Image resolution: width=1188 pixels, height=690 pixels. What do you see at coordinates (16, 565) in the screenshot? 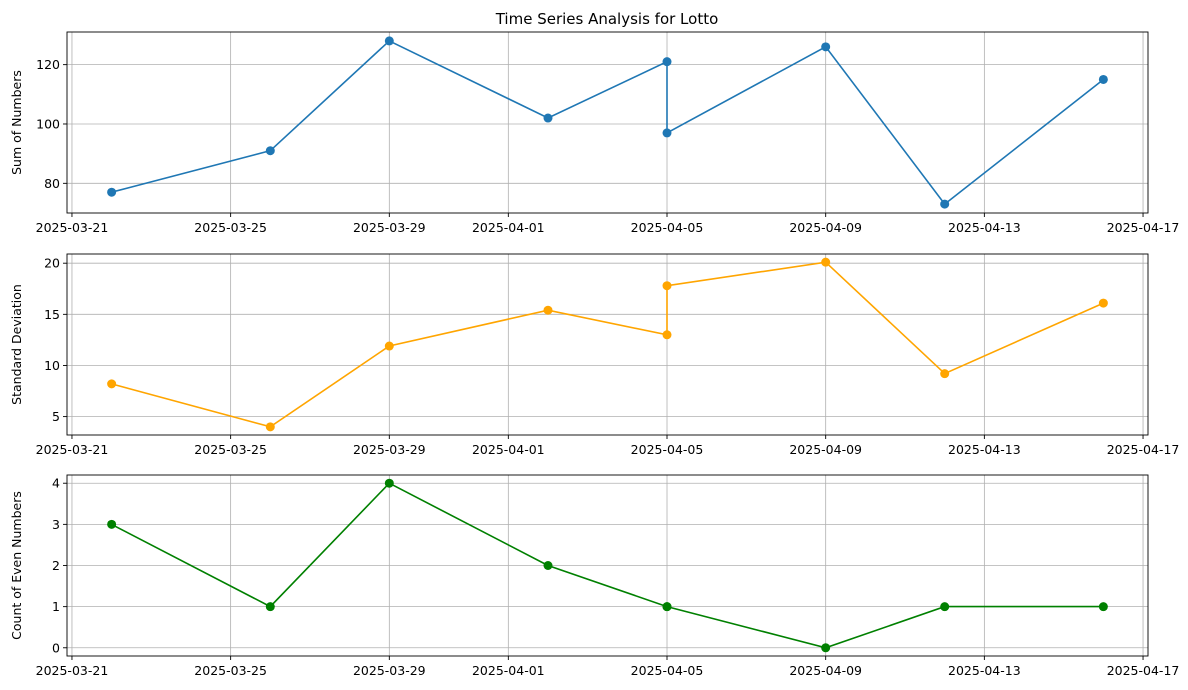
I see `y-axis-label: Count of Even Numbers` at bounding box center [16, 565].